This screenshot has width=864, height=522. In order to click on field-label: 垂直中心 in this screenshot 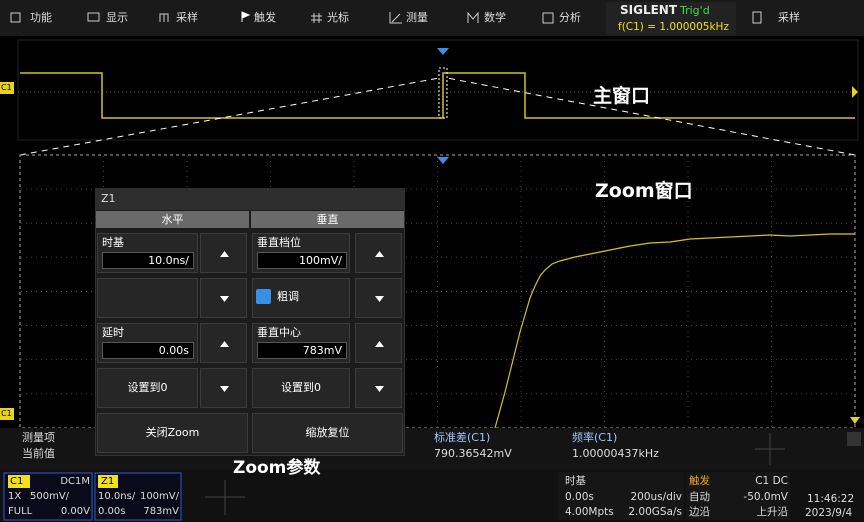, I will do `click(279, 332)`.